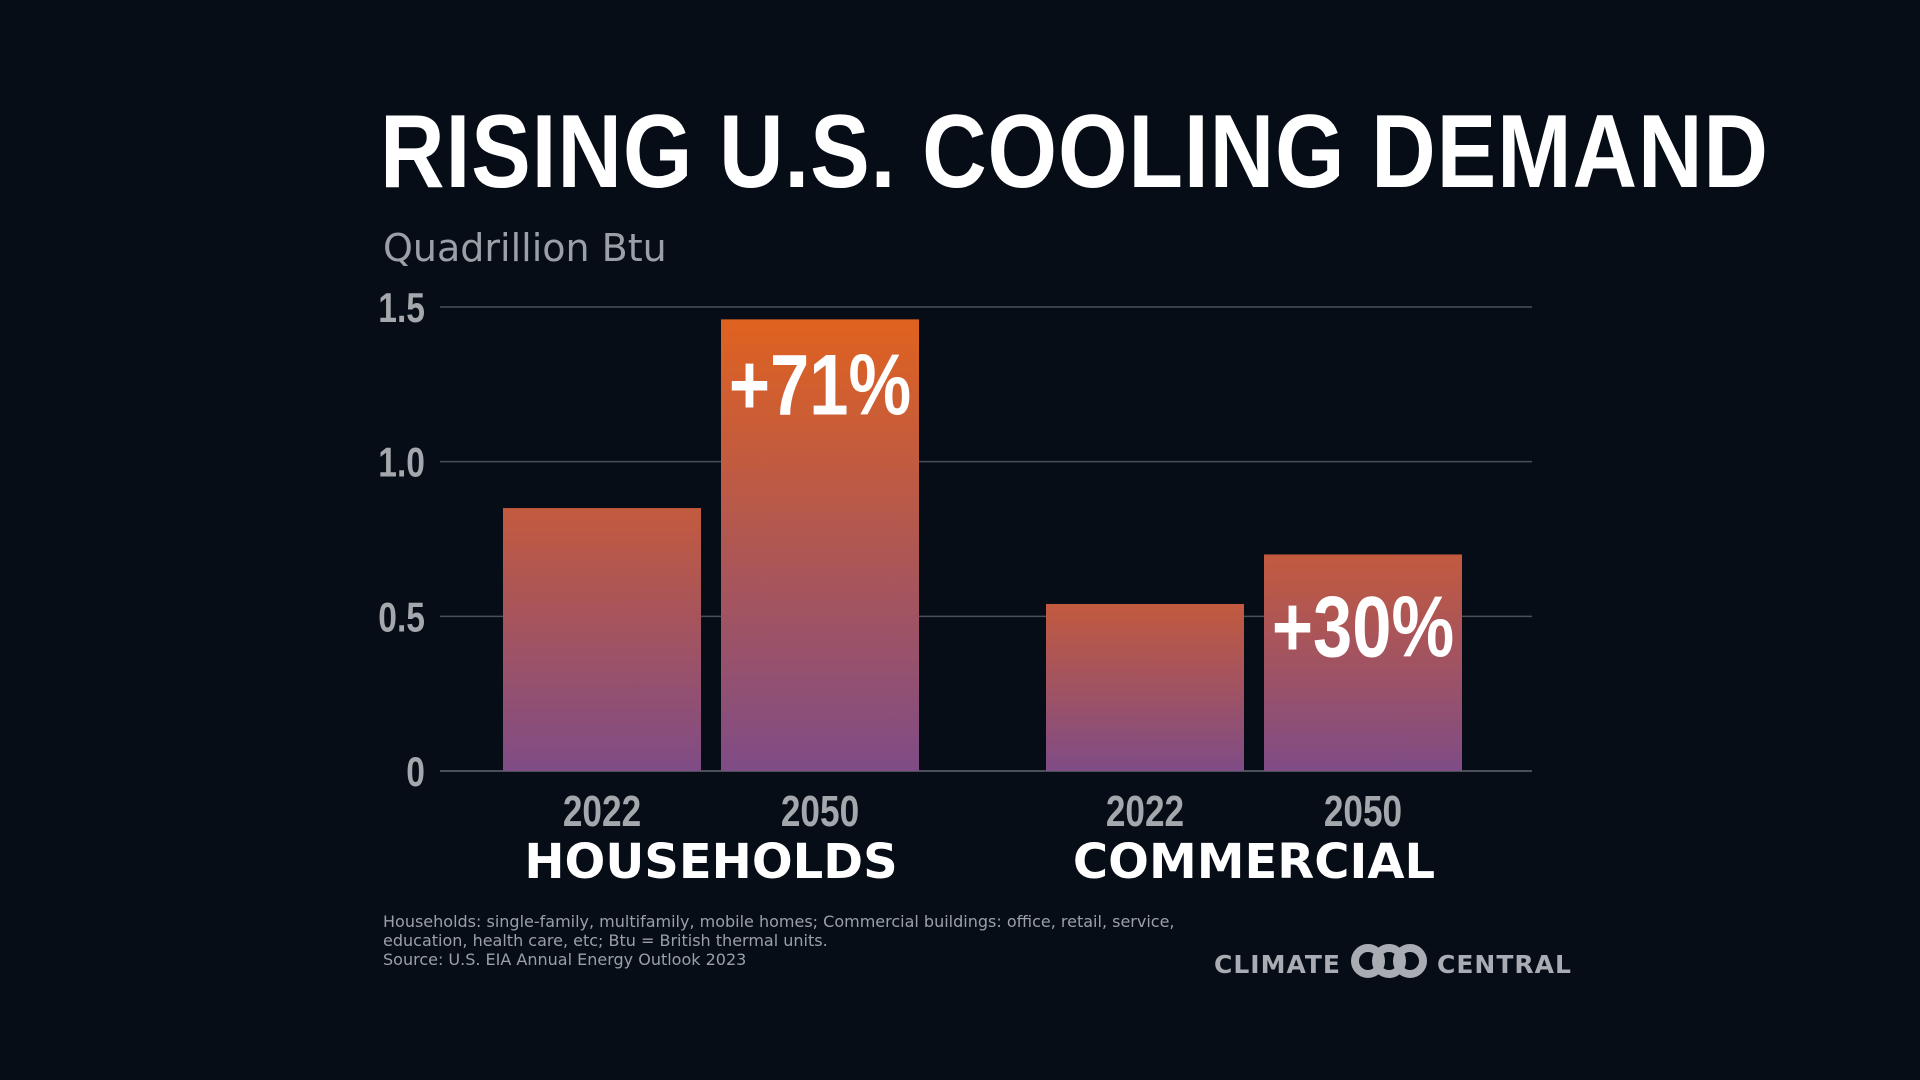 The image size is (1920, 1080). What do you see at coordinates (401, 463) in the screenshot?
I see `y-tick-label: 1.0` at bounding box center [401, 463].